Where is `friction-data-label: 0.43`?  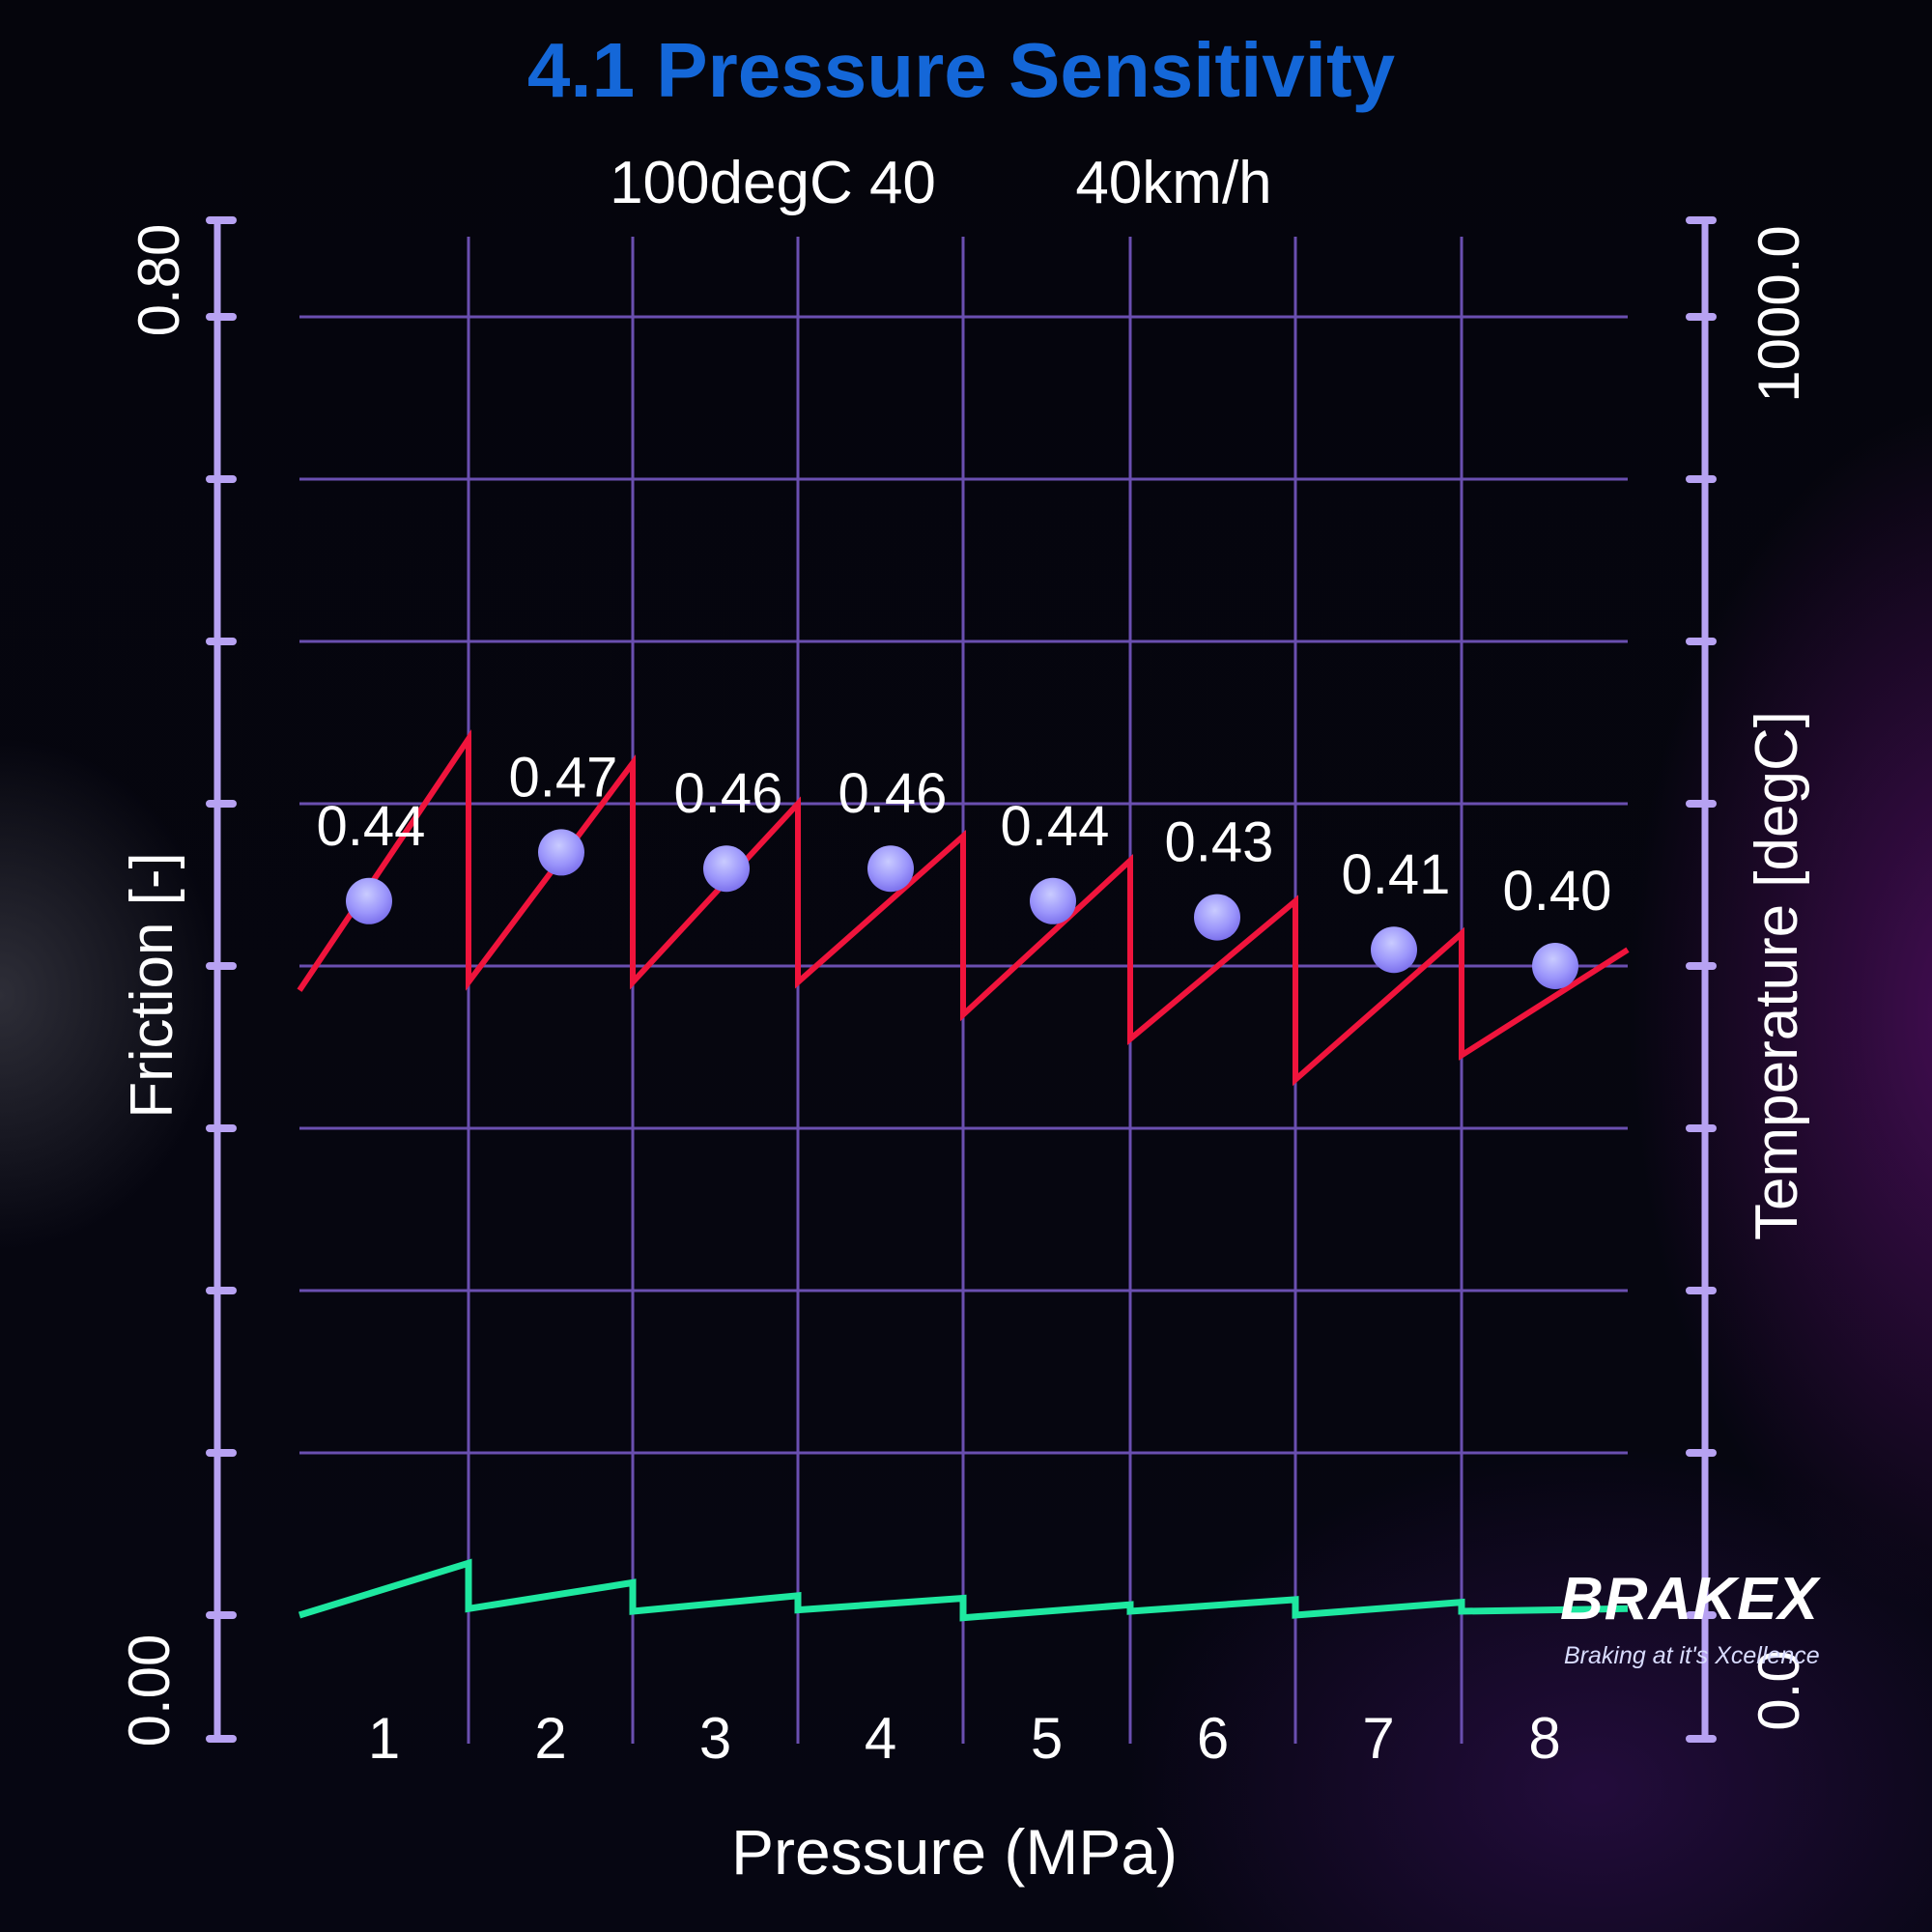
friction-data-label: 0.43 is located at coordinates (1219, 842).